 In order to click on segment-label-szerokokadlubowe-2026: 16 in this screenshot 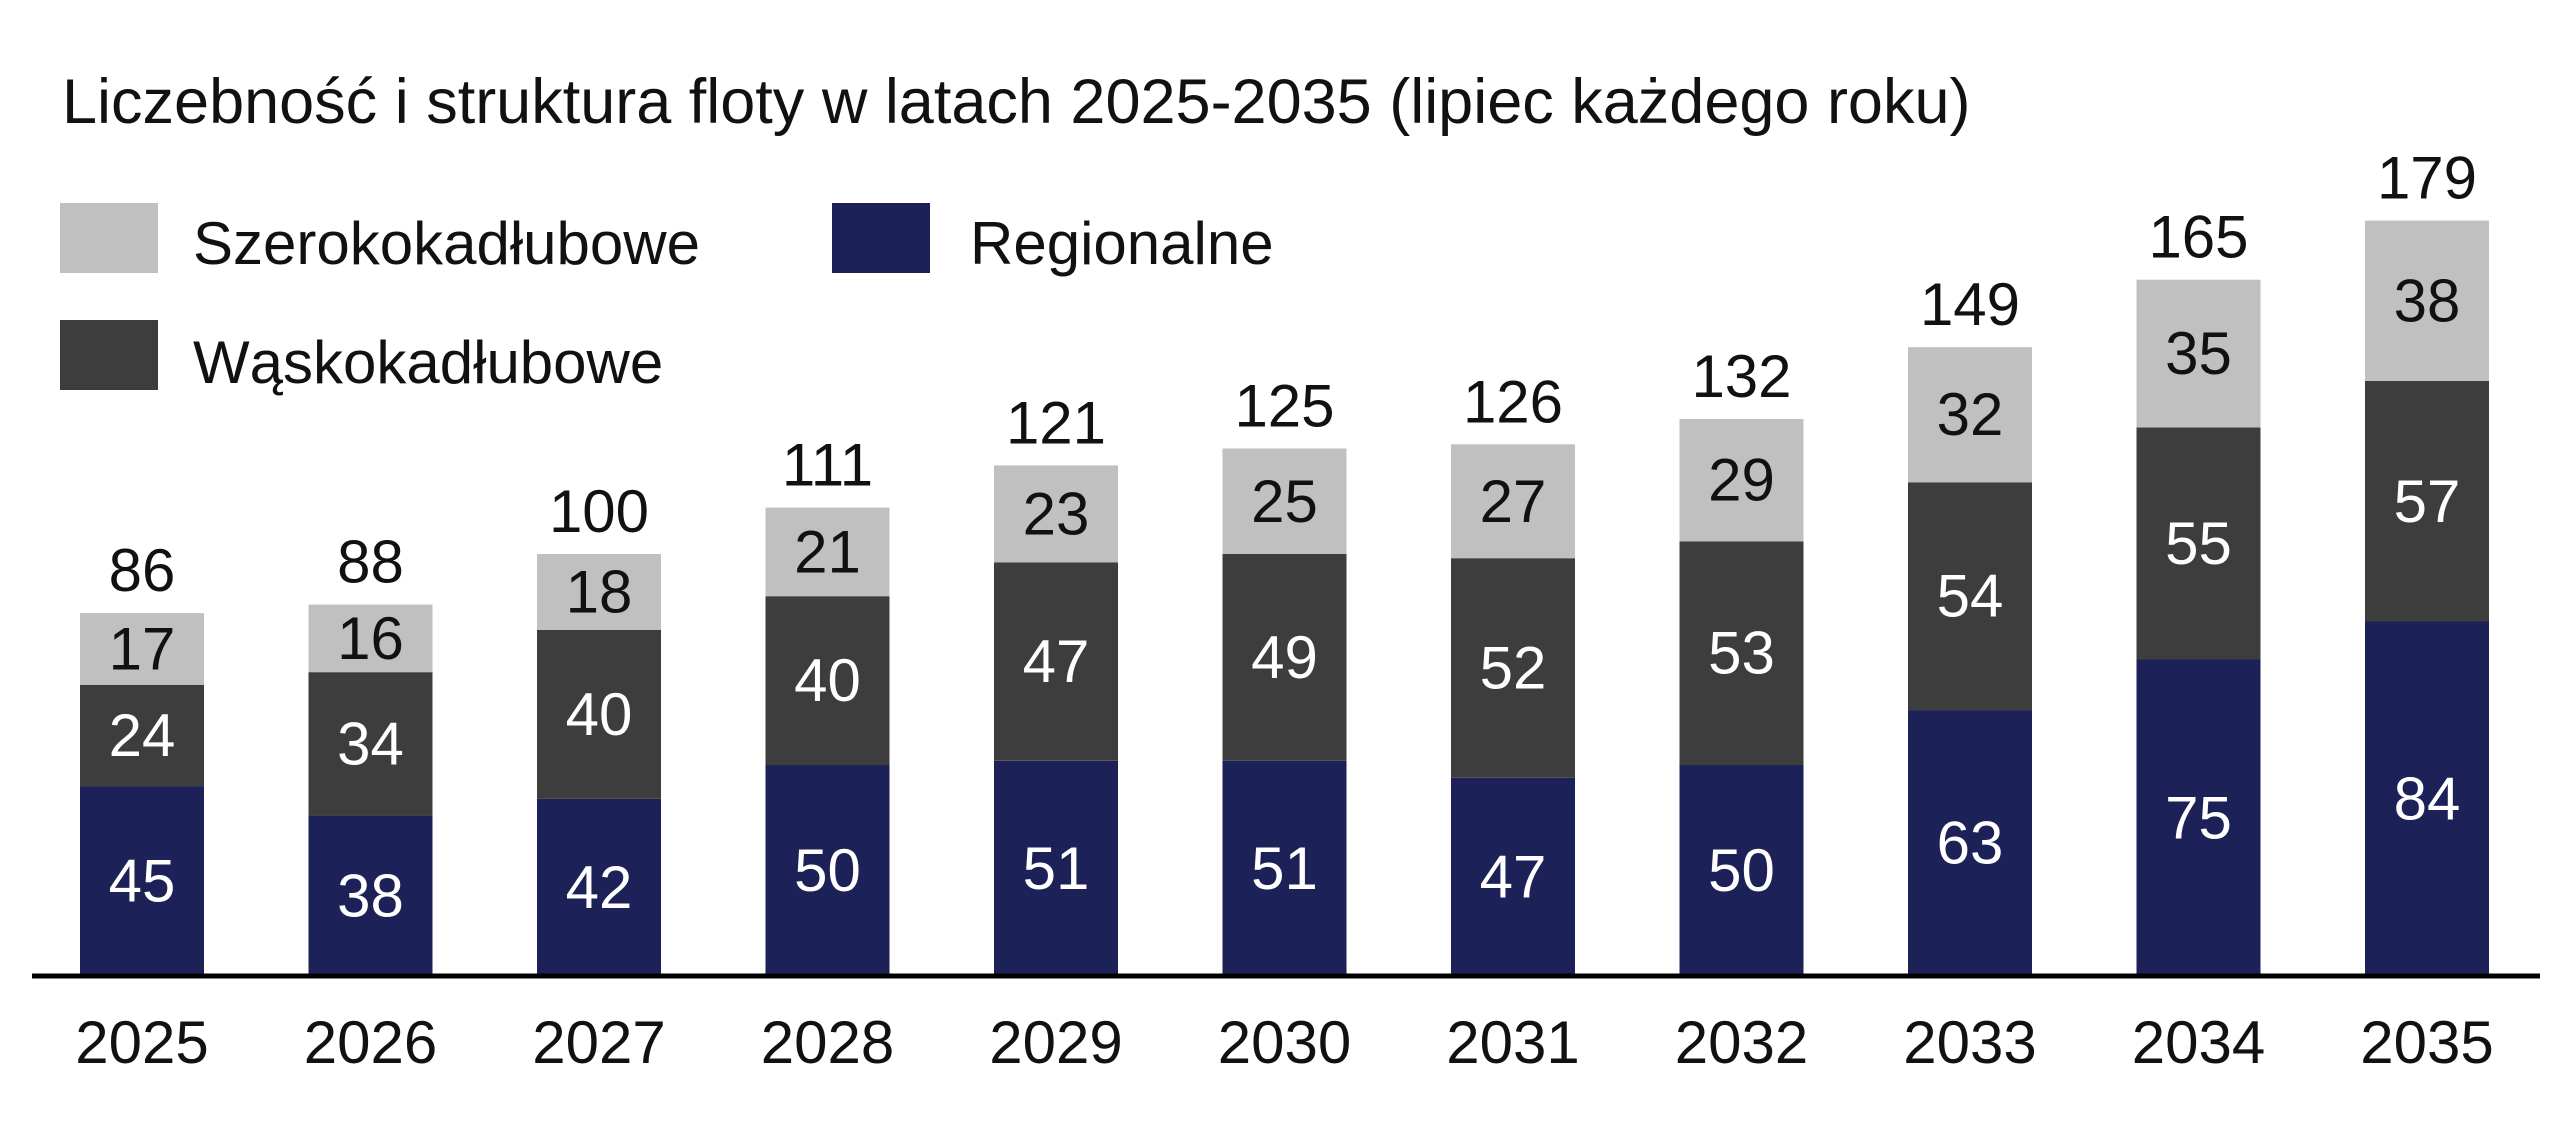, I will do `click(370, 638)`.